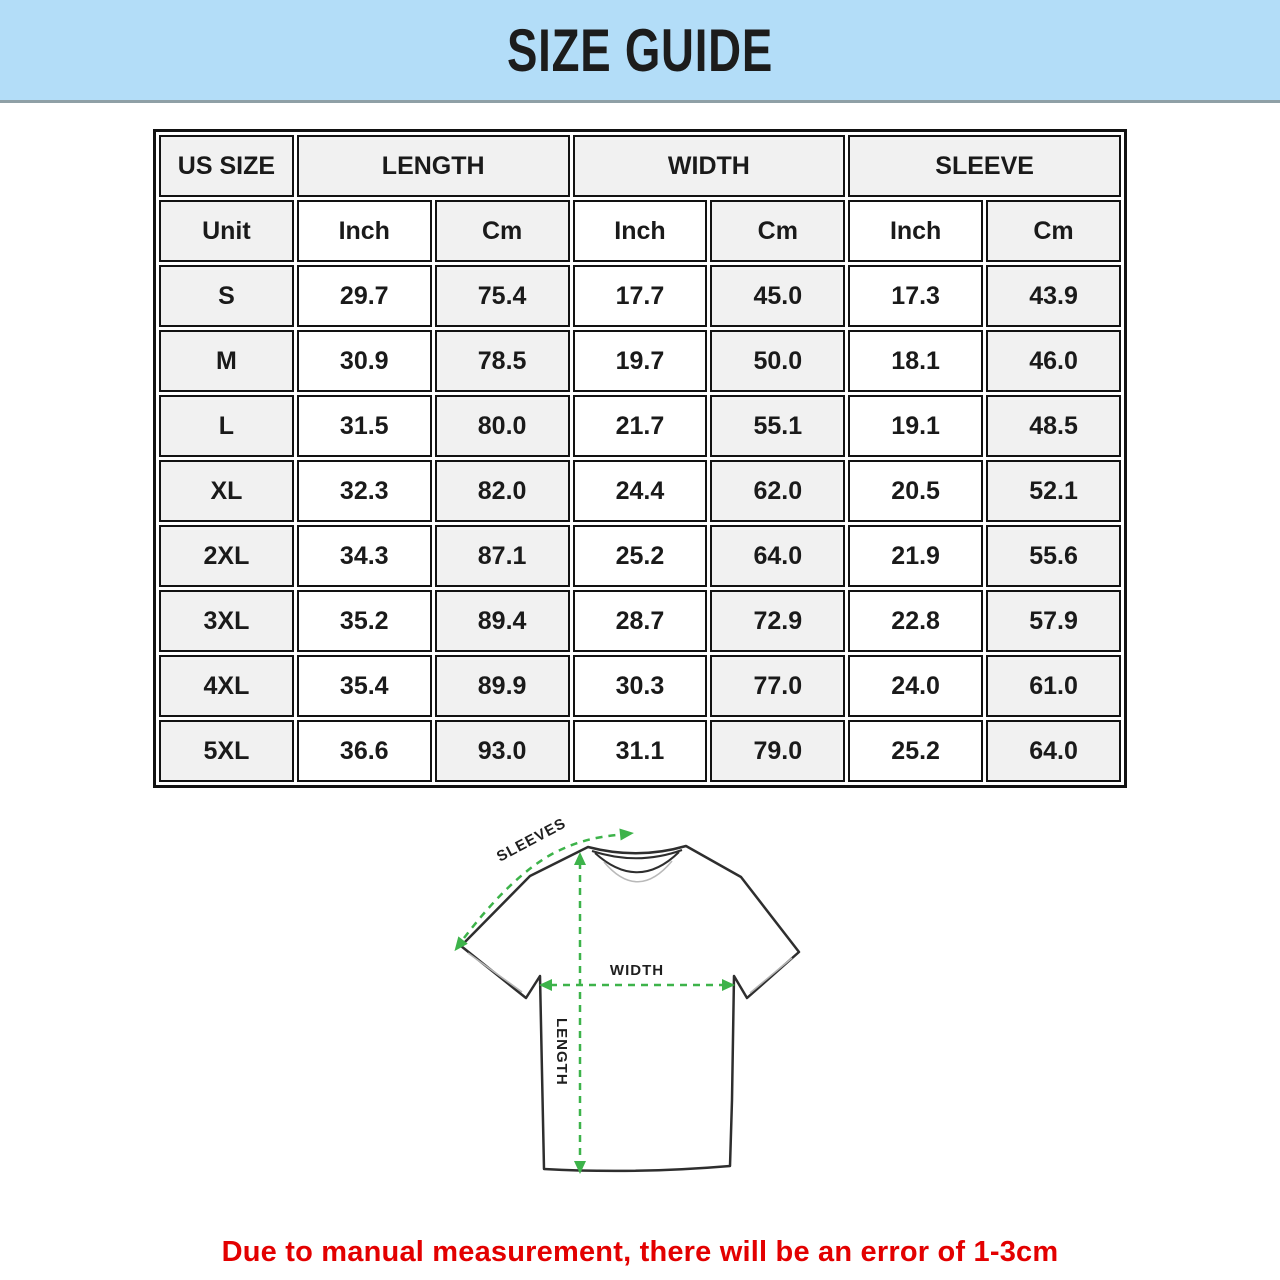 This screenshot has width=1280, height=1280. What do you see at coordinates (916, 426) in the screenshot?
I see `measurement-cell: 19.1` at bounding box center [916, 426].